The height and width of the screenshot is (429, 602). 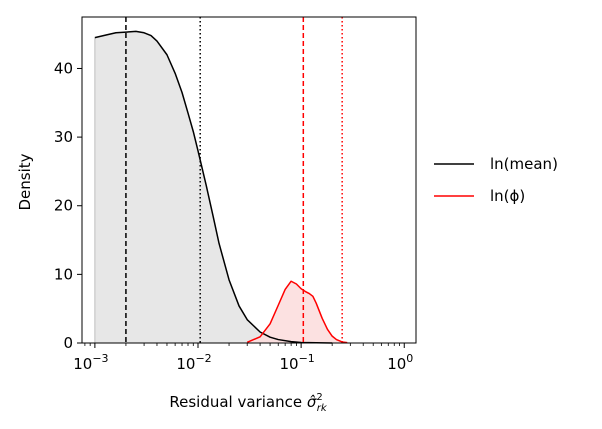 I want to click on x-tick-label-0: 10⁻³, so click(x=90, y=362).